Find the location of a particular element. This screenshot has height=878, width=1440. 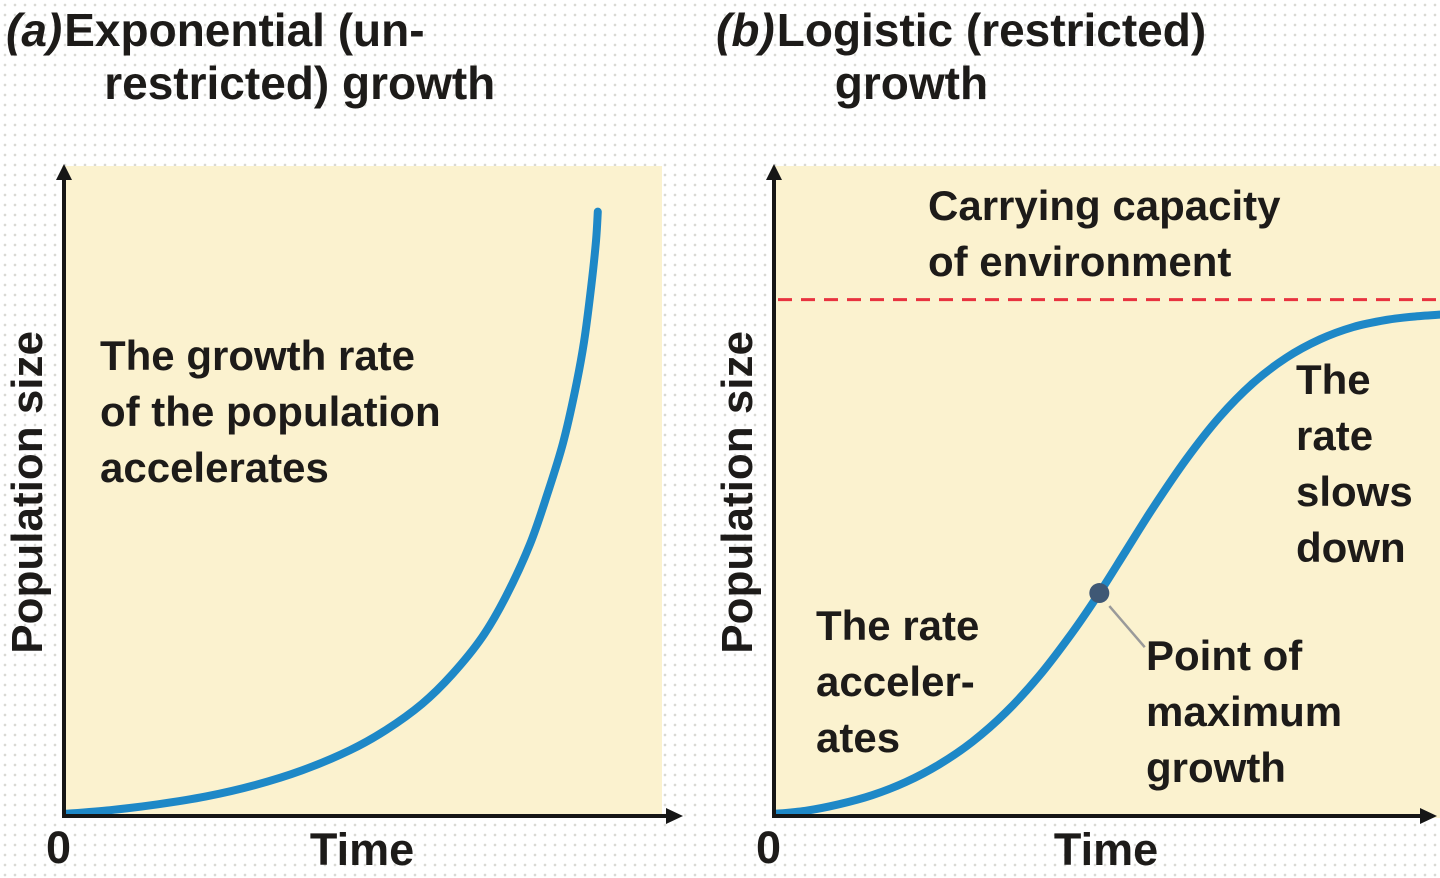

y-axis-a is located at coordinates (64, 491).